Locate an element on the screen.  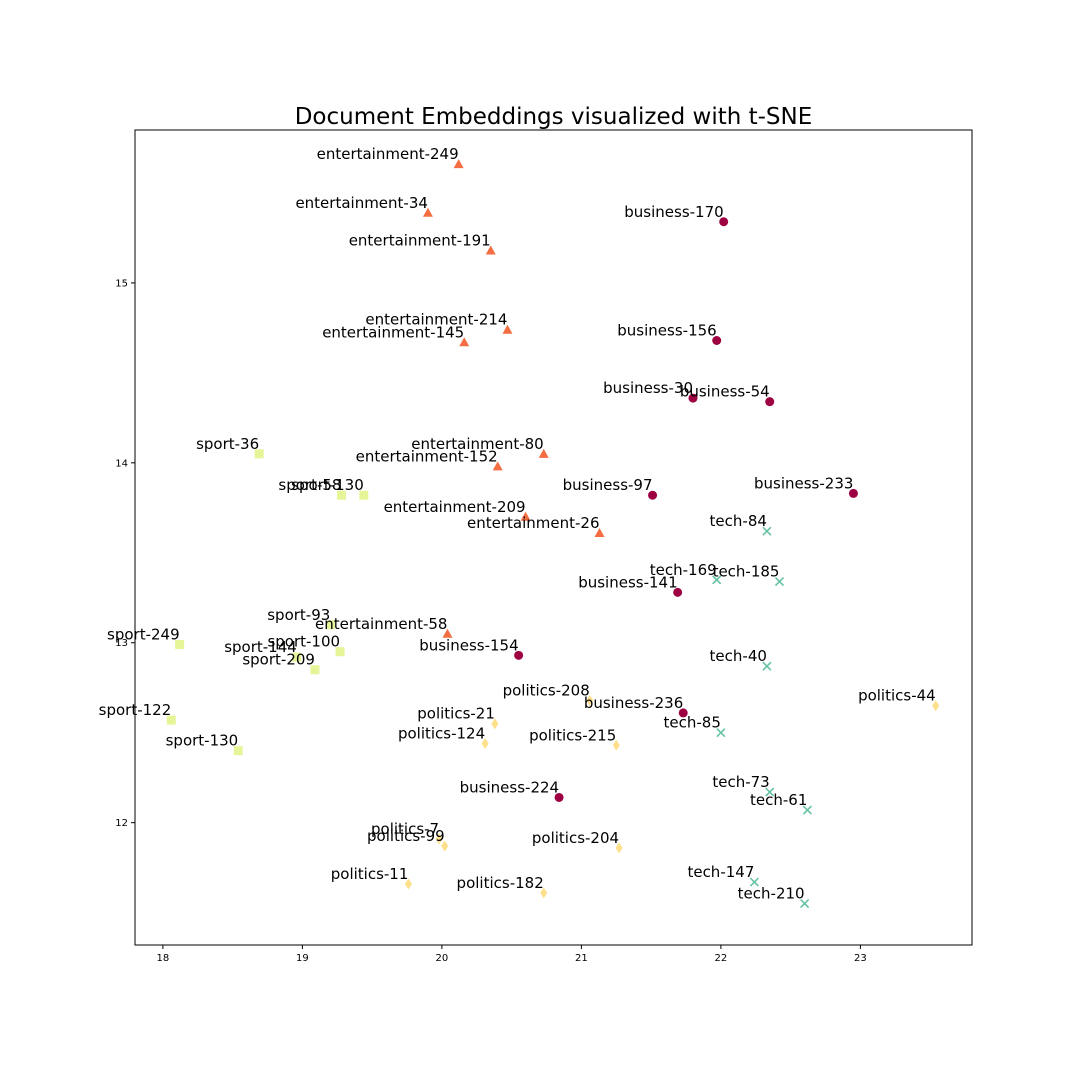
point-label: politics-208 is located at coordinates (546, 690).